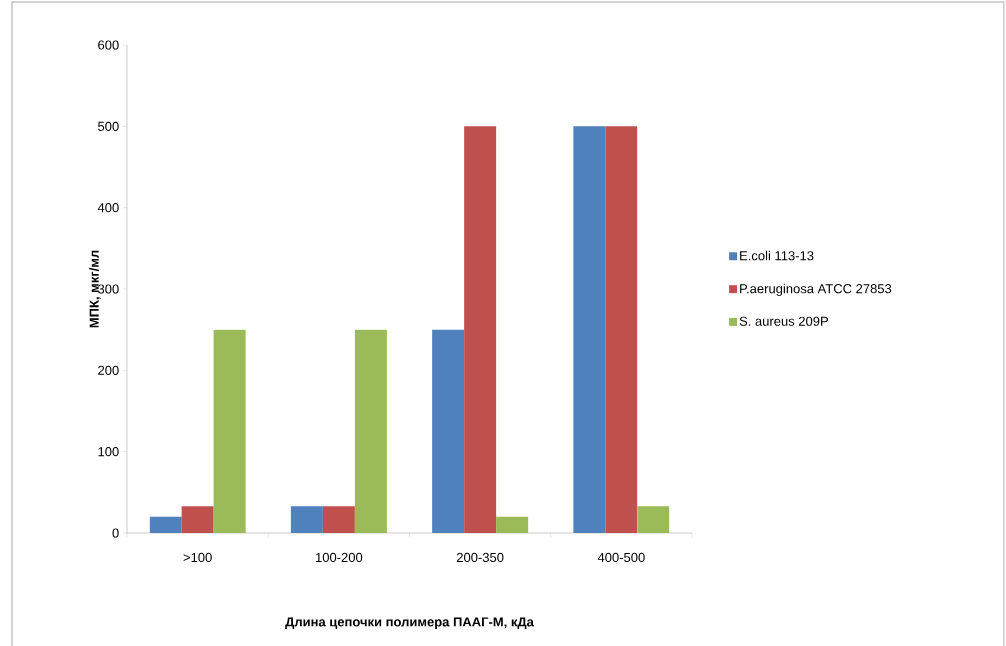 This screenshot has width=1006, height=646. Describe the element at coordinates (409, 623) in the screenshot. I see `x-axis-title: Длина цепочки полимера ПААГ-М, кДа` at that location.